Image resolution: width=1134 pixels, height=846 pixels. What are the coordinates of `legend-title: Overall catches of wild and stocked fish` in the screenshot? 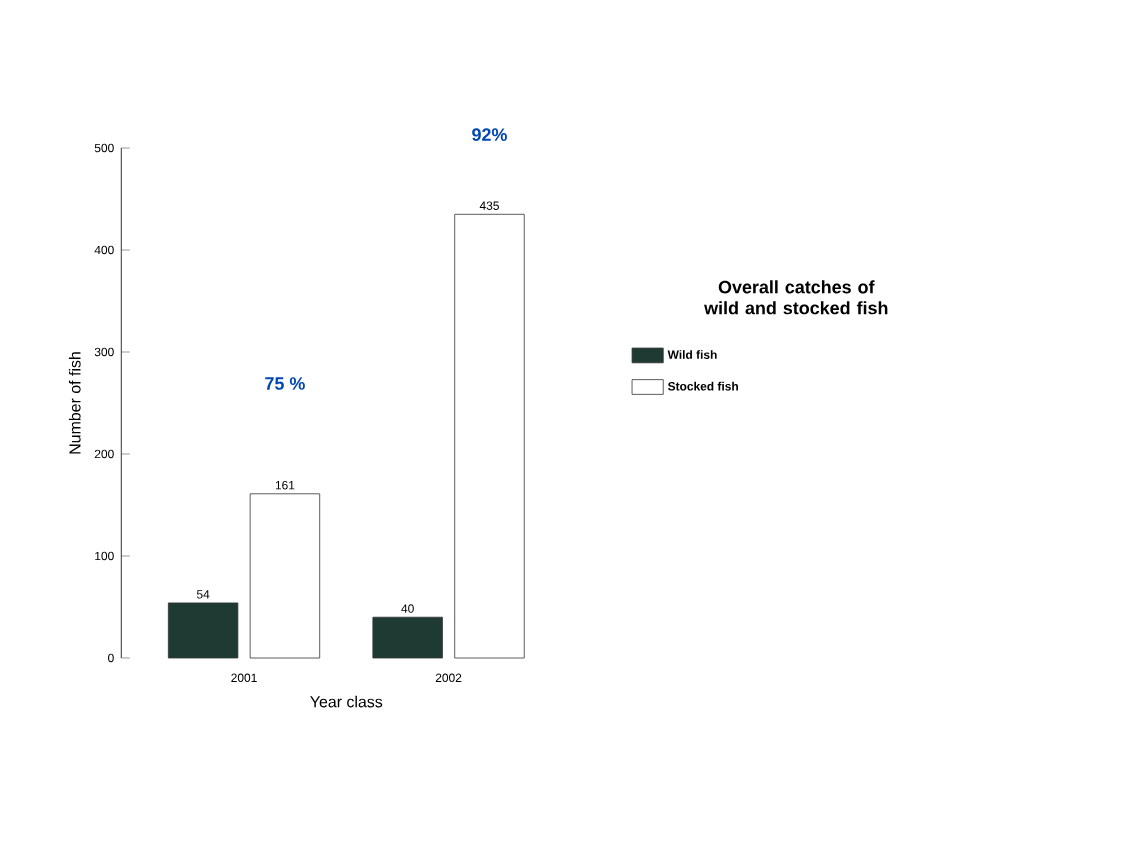 It's located at (796, 297).